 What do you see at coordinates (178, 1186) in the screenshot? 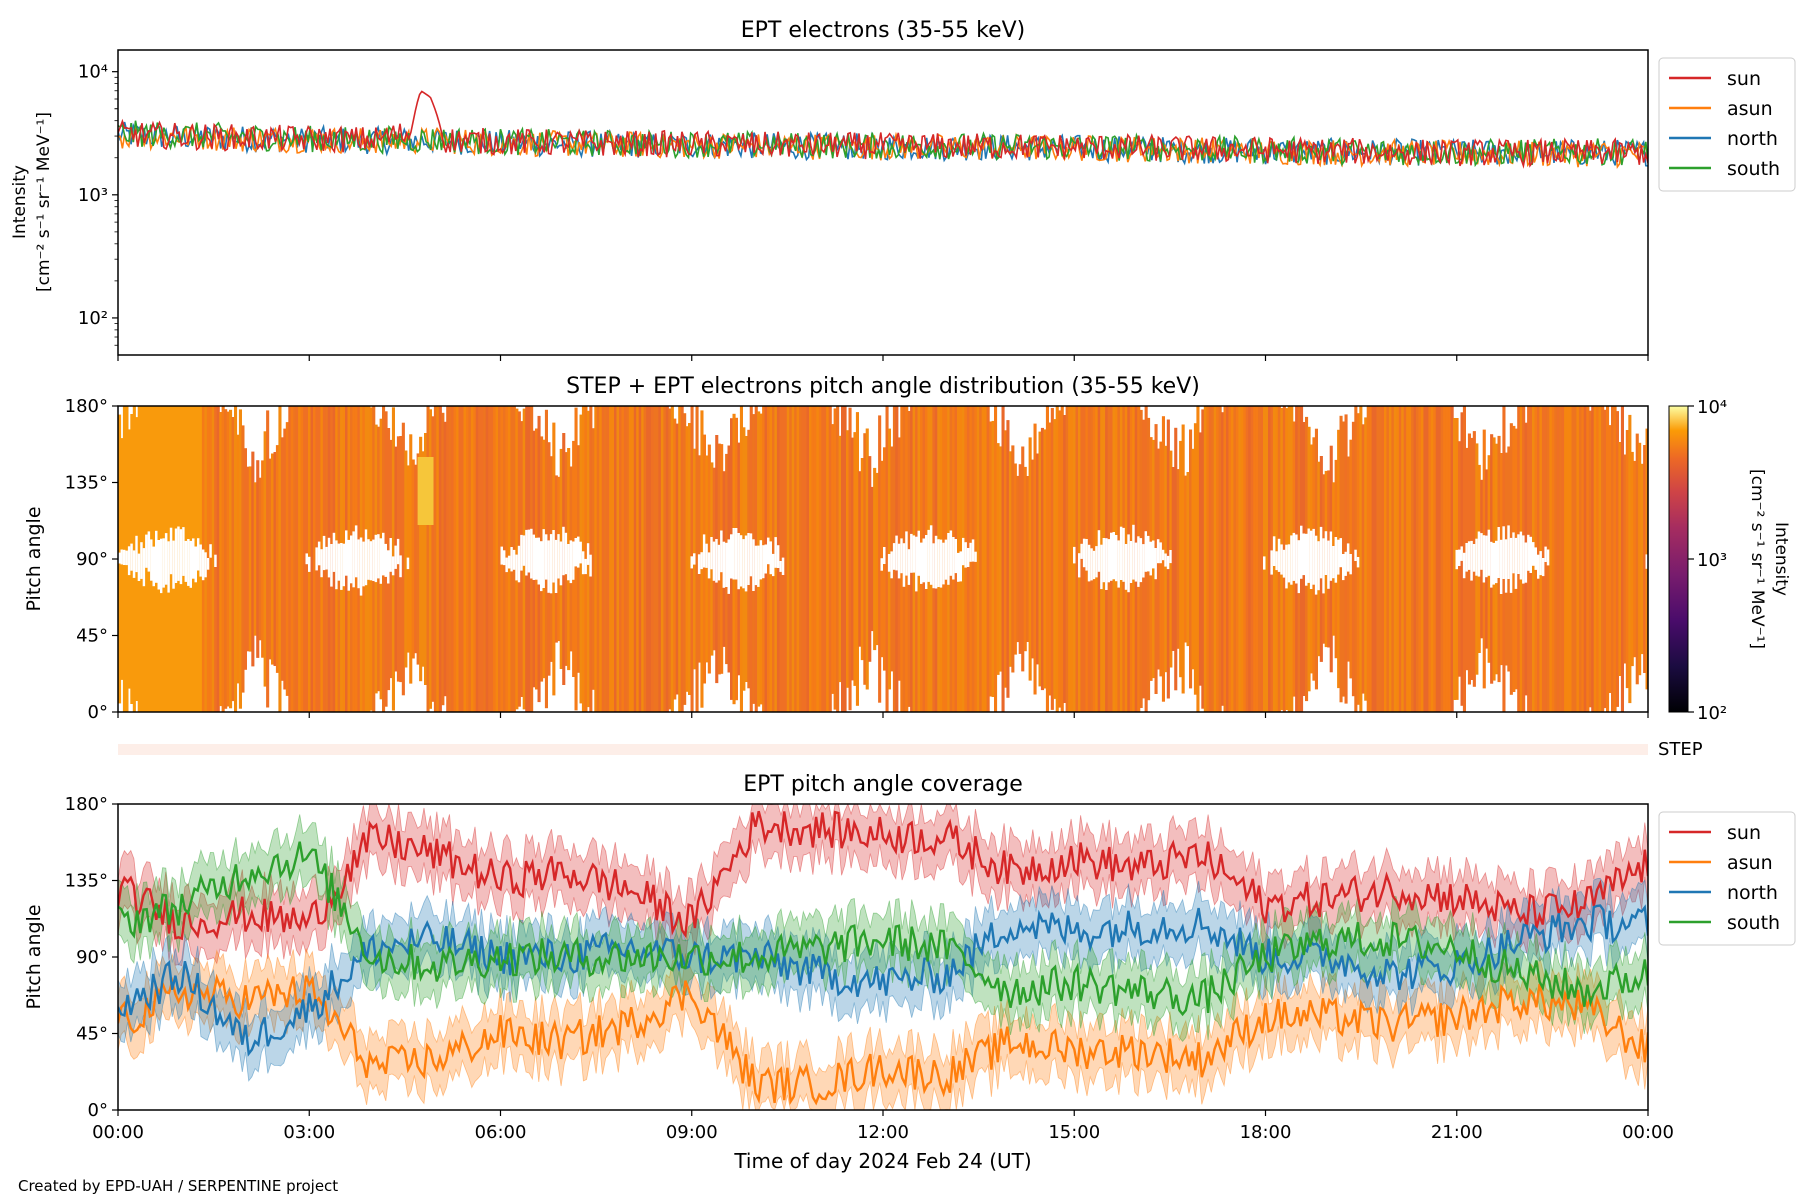
I see `footer-credit: Created by EPD-UAH / SERPENTINE project` at bounding box center [178, 1186].